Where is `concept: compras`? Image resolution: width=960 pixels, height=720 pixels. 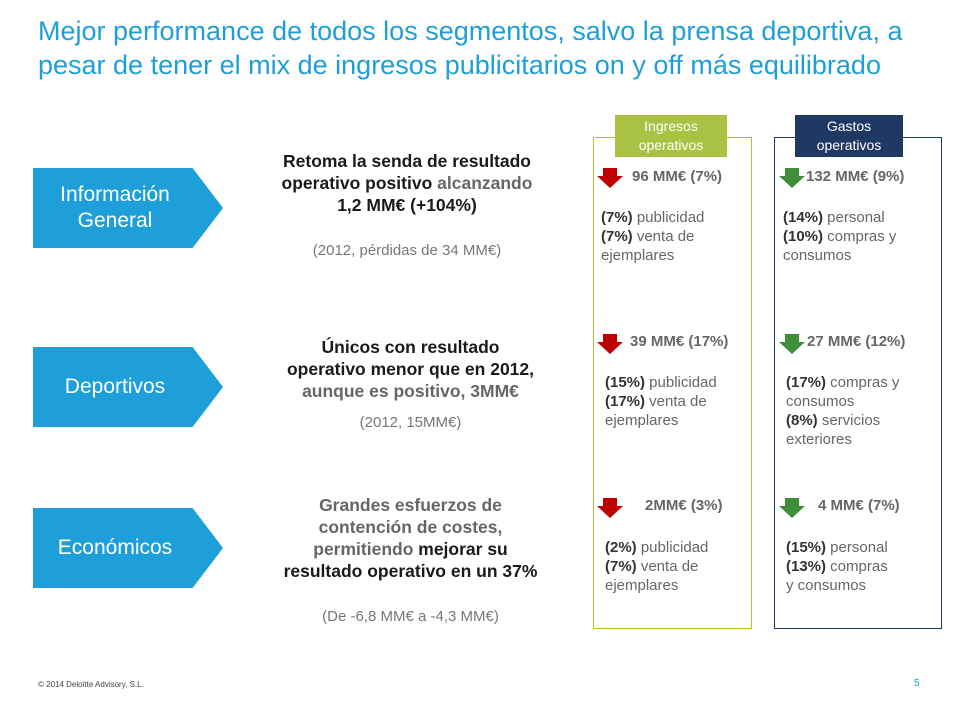
concept: compras is located at coordinates (857, 566).